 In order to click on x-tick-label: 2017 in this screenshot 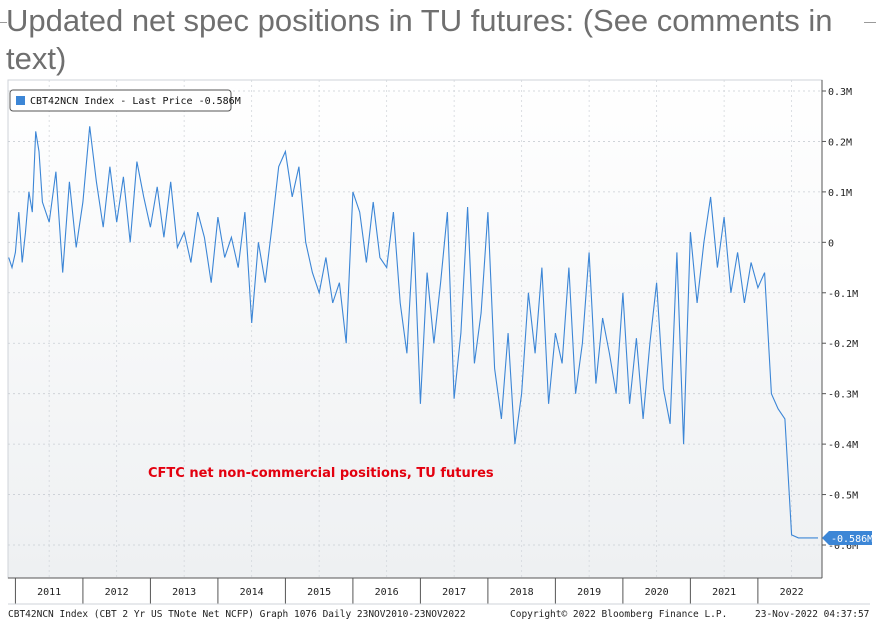, I will do `click(454, 592)`.